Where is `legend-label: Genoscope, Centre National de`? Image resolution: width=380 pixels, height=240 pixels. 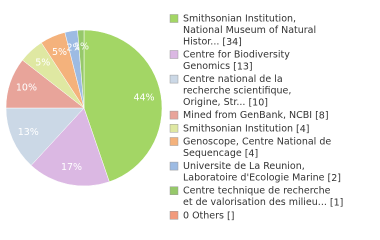
legend-label: Genoscope, Centre National de is located at coordinates (257, 142).